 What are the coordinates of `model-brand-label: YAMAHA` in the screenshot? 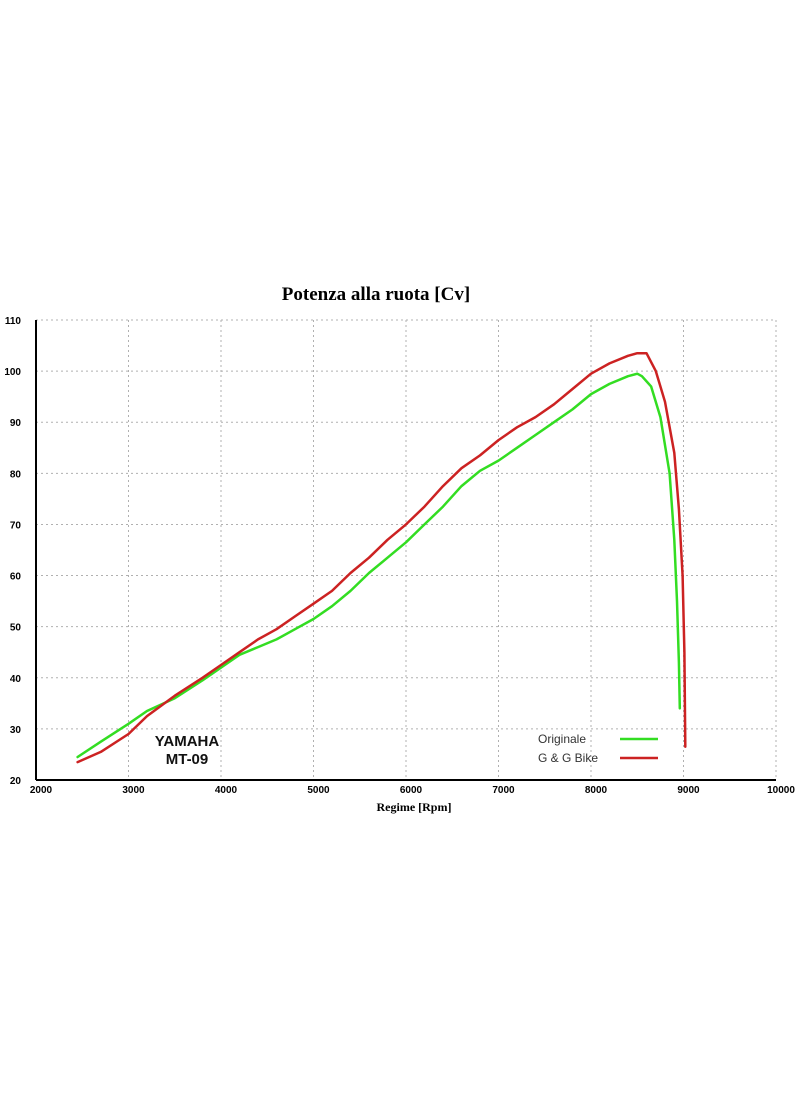 It's located at (187, 741).